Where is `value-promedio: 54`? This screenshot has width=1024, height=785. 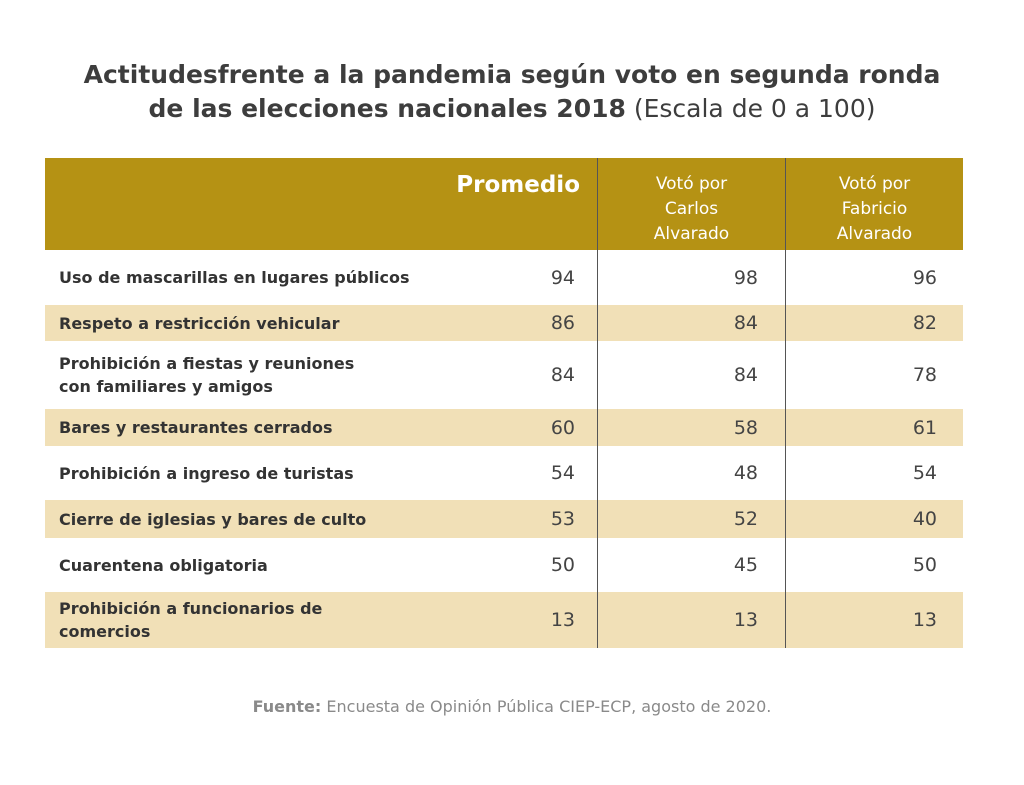
value-promedio: 54 is located at coordinates (562, 473).